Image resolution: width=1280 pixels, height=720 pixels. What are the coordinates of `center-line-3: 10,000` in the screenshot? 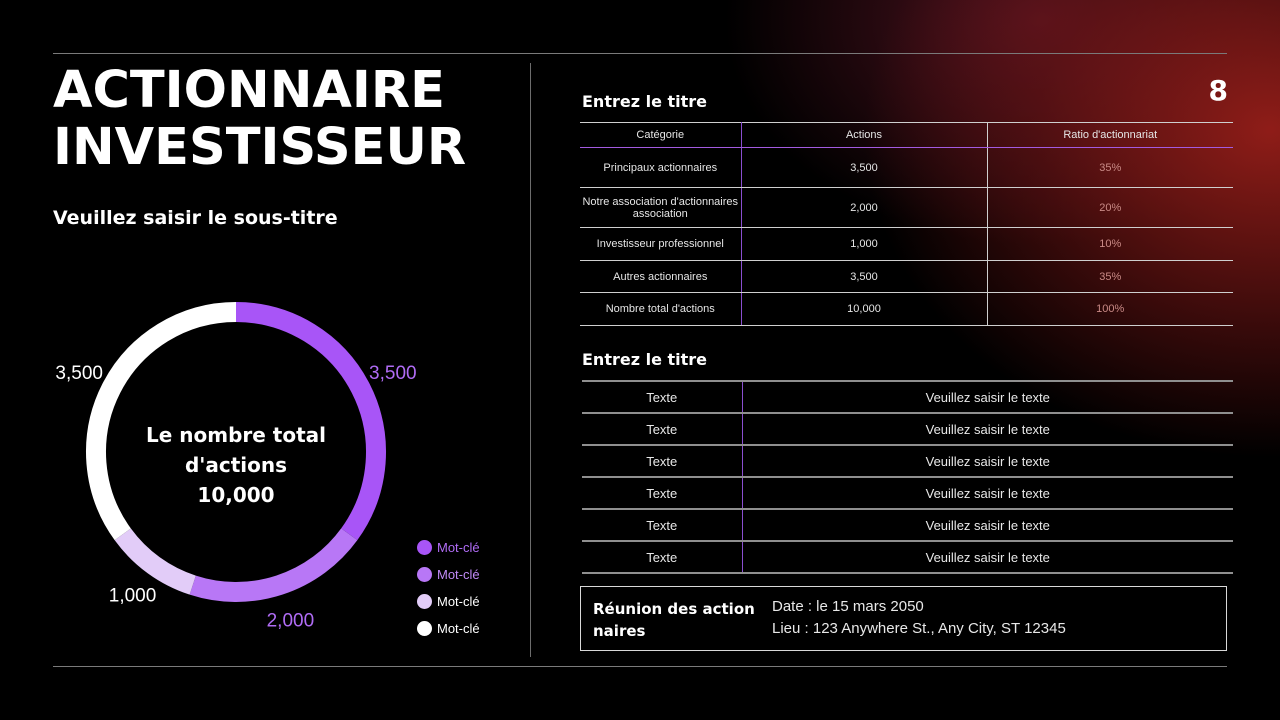 It's located at (235, 495).